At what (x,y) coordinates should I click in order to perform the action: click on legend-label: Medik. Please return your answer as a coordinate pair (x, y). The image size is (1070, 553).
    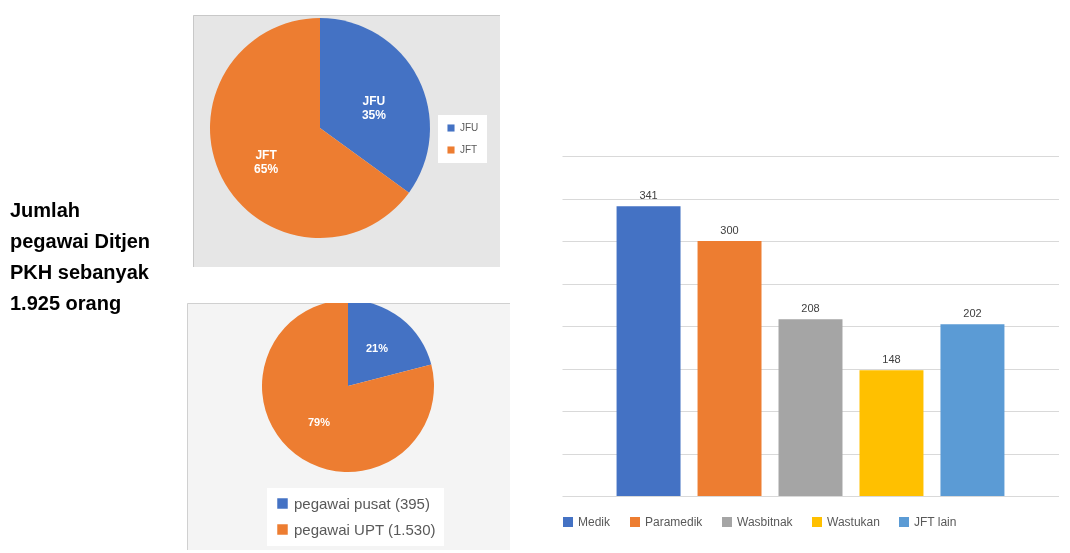
    Looking at the image, I should click on (595, 522).